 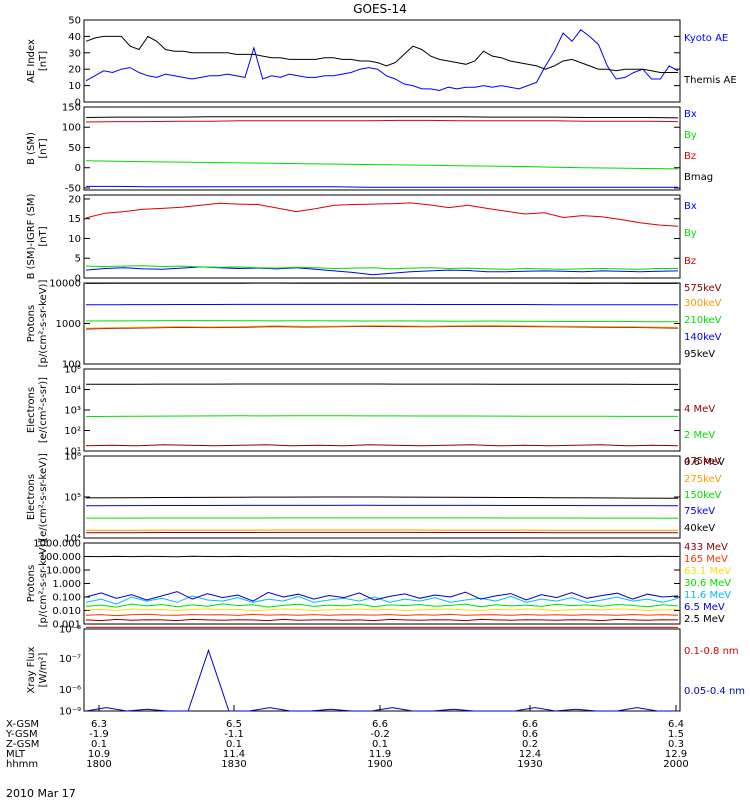 I want to click on legend-label: By, so click(x=690, y=135).